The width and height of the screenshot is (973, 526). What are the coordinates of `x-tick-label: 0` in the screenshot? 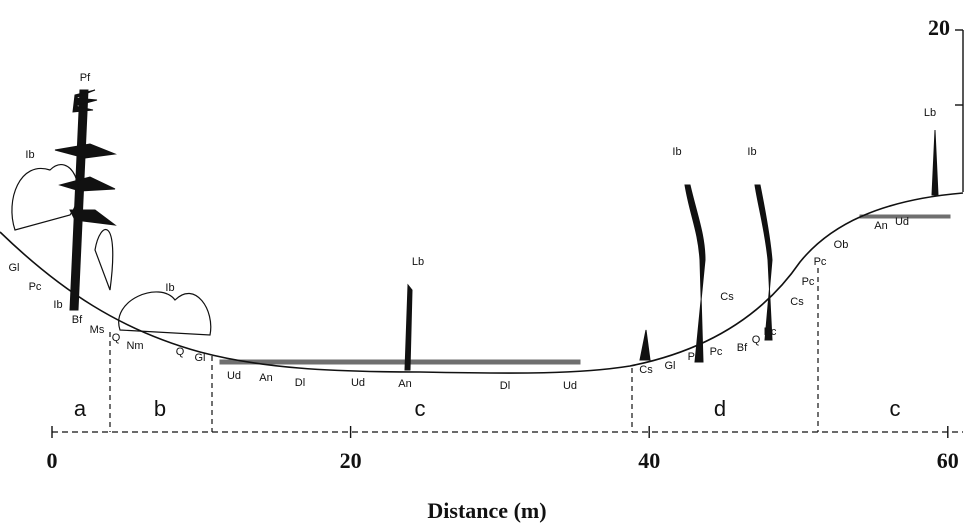 It's located at (52, 460).